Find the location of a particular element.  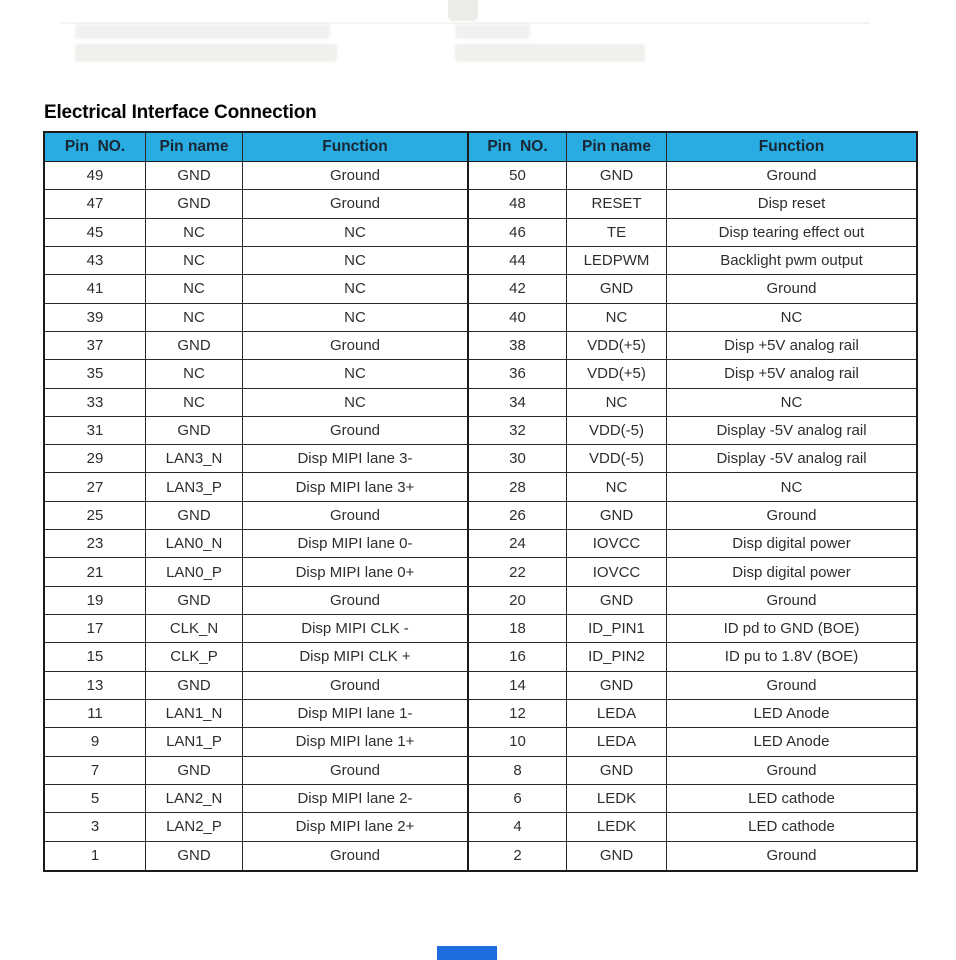

pin-number-cell: 9 is located at coordinates (95, 742).